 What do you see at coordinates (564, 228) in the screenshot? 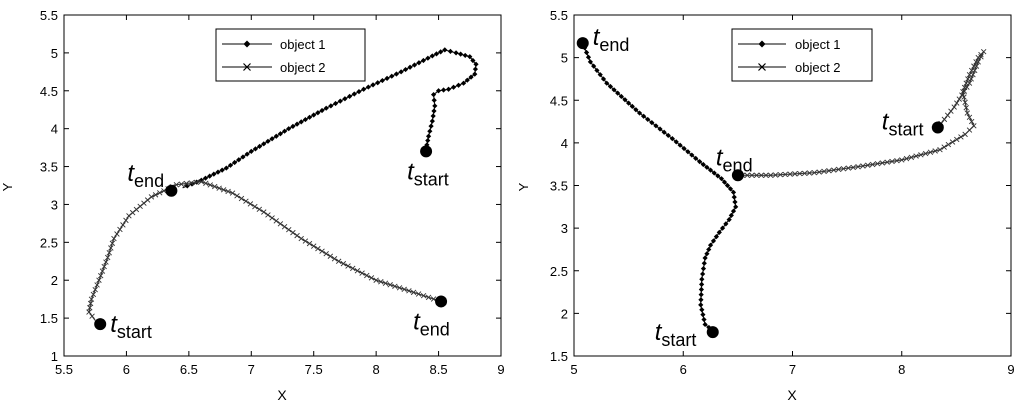
I see `y-tick-label: 3` at bounding box center [564, 228].